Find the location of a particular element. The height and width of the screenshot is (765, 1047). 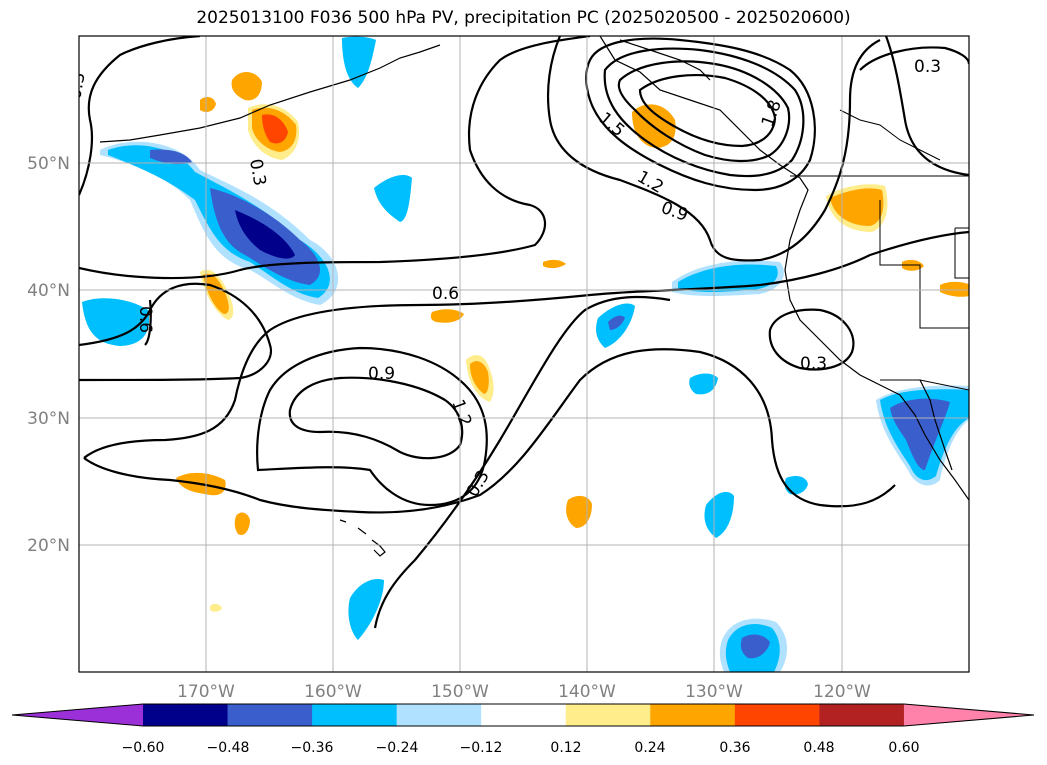

lon-label: 120°W is located at coordinates (842, 692).